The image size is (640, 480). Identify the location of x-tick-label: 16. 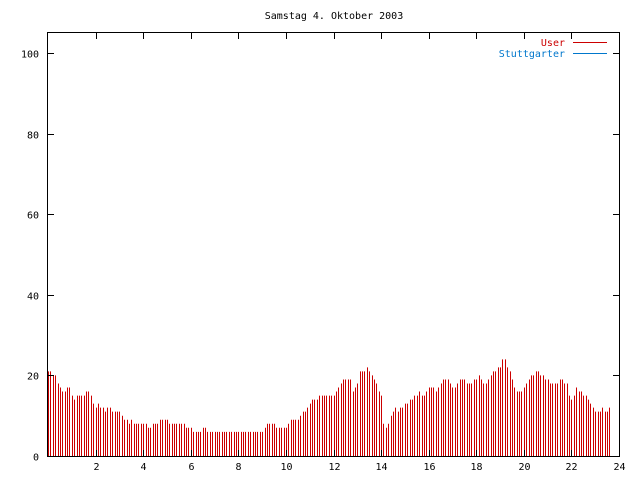
(429, 467).